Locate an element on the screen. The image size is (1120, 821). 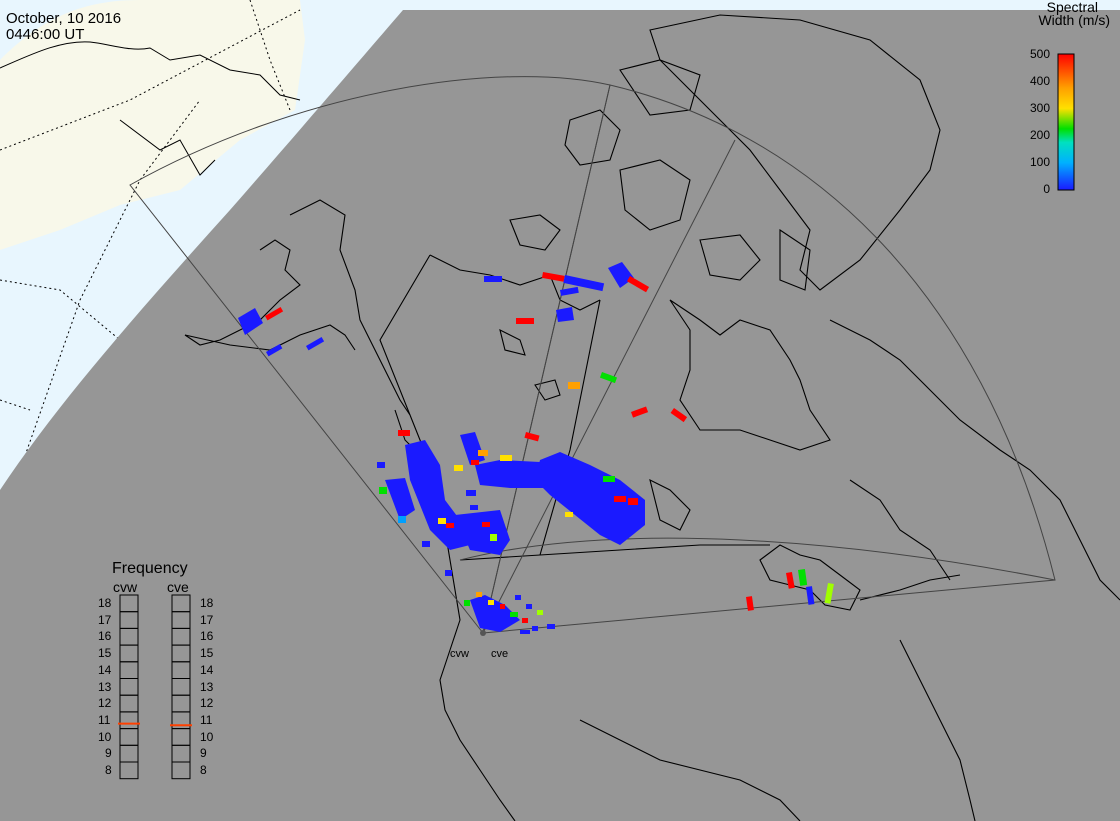
colorbar is located at coordinates (1066, 122).